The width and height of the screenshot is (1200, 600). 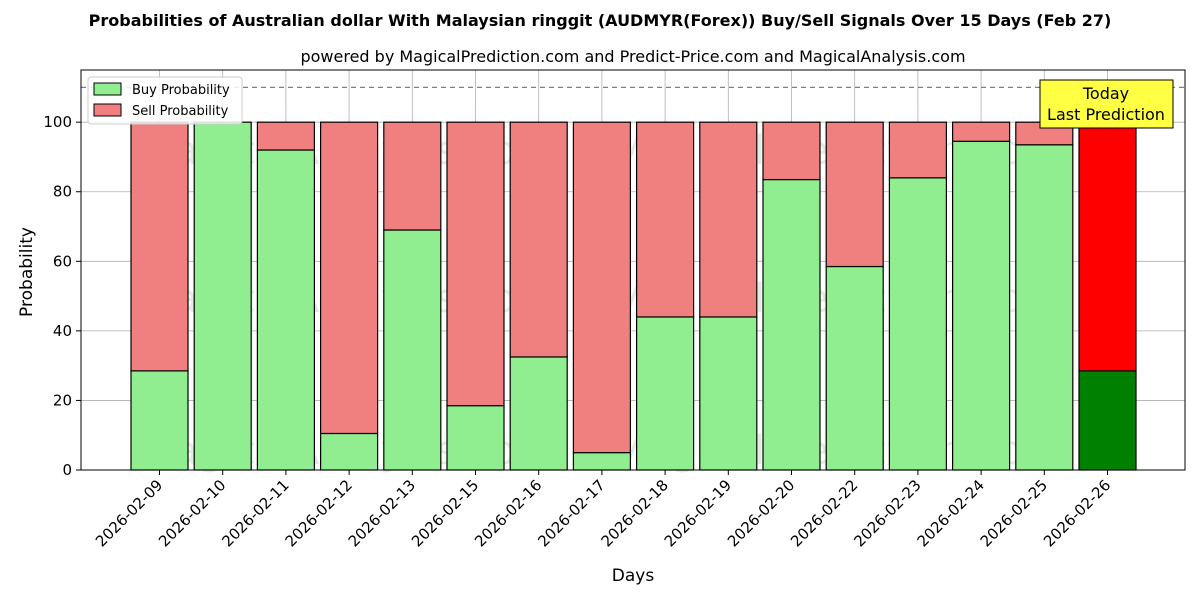 What do you see at coordinates (1105, 93) in the screenshot?
I see `annotation-text: Today` at bounding box center [1105, 93].